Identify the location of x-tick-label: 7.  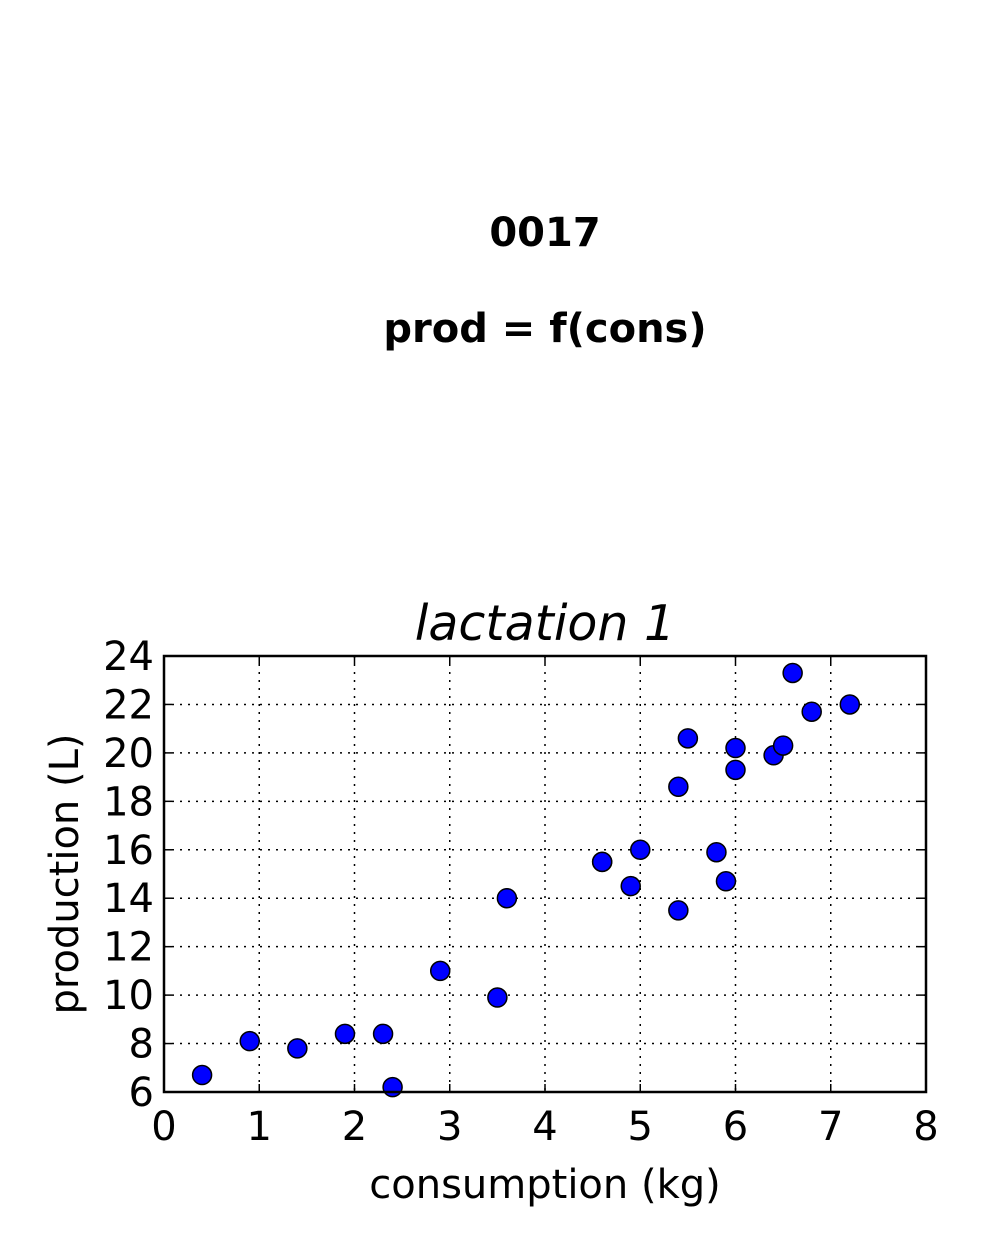
(830, 1127).